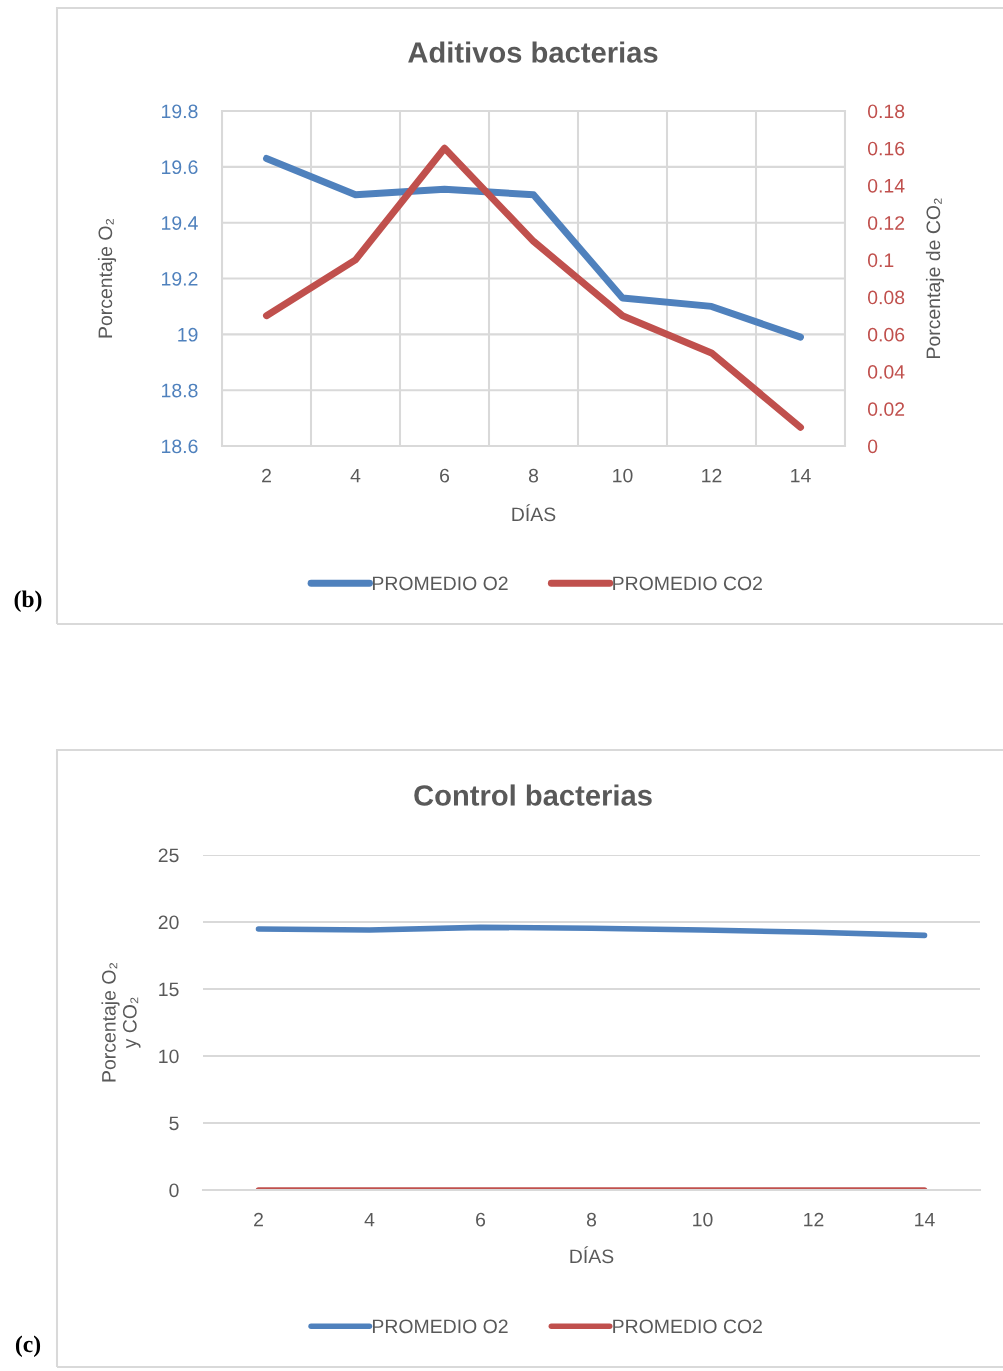 The image size is (1003, 1371). What do you see at coordinates (169, 1056) in the screenshot?
I see `y-tick-label: 10` at bounding box center [169, 1056].